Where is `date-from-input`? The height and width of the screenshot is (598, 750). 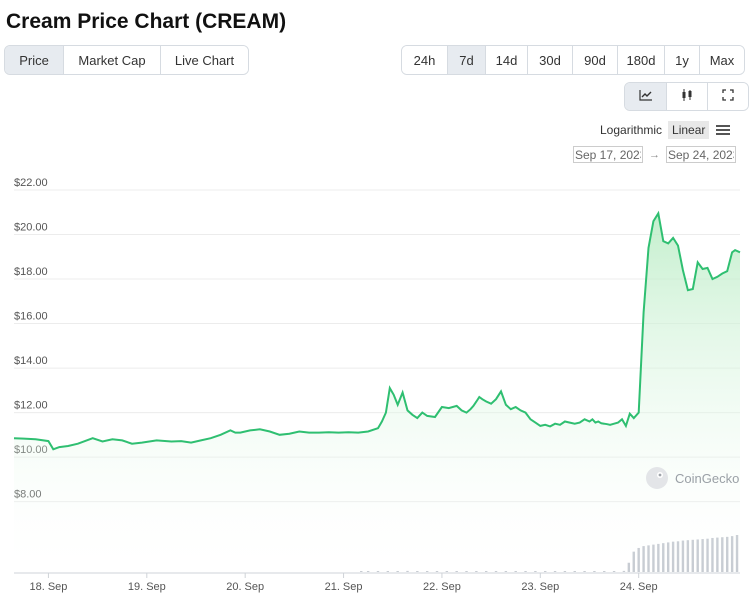 date-from-input is located at coordinates (608, 154).